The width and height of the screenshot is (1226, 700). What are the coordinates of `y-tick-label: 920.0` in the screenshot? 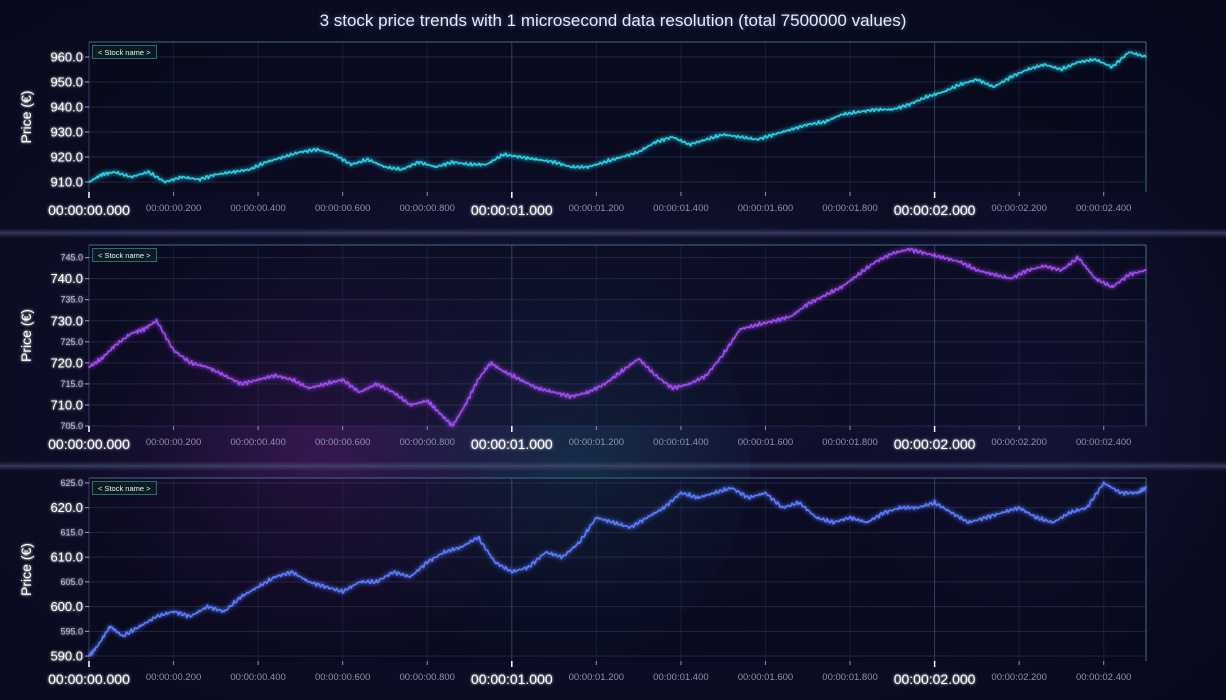 It's located at (66, 157).